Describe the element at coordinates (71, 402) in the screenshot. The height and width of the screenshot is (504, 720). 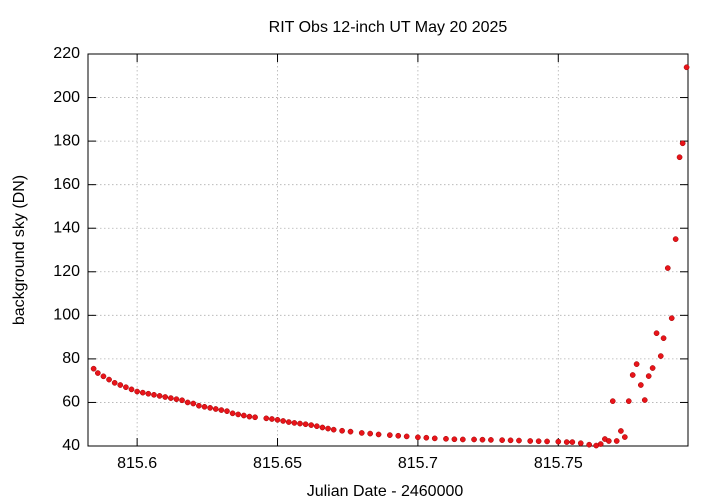
I see `y-tick-label: 60` at that location.